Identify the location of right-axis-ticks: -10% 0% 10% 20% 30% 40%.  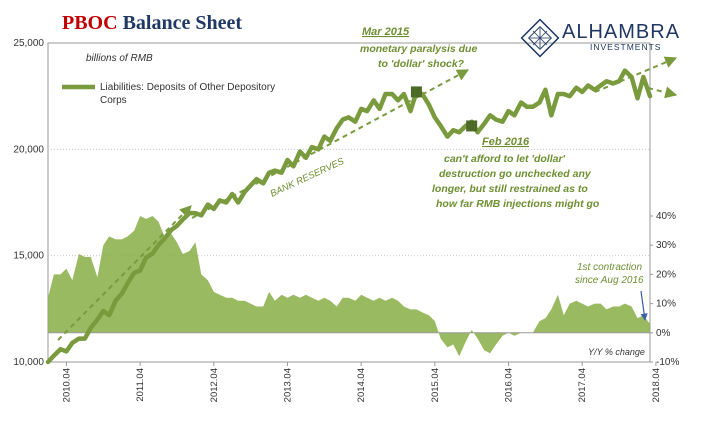
(664, 289).